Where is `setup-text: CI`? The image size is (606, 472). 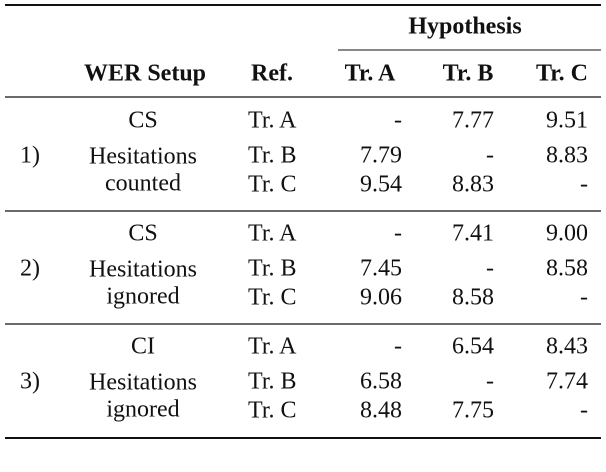
setup-text: CI is located at coordinates (143, 347).